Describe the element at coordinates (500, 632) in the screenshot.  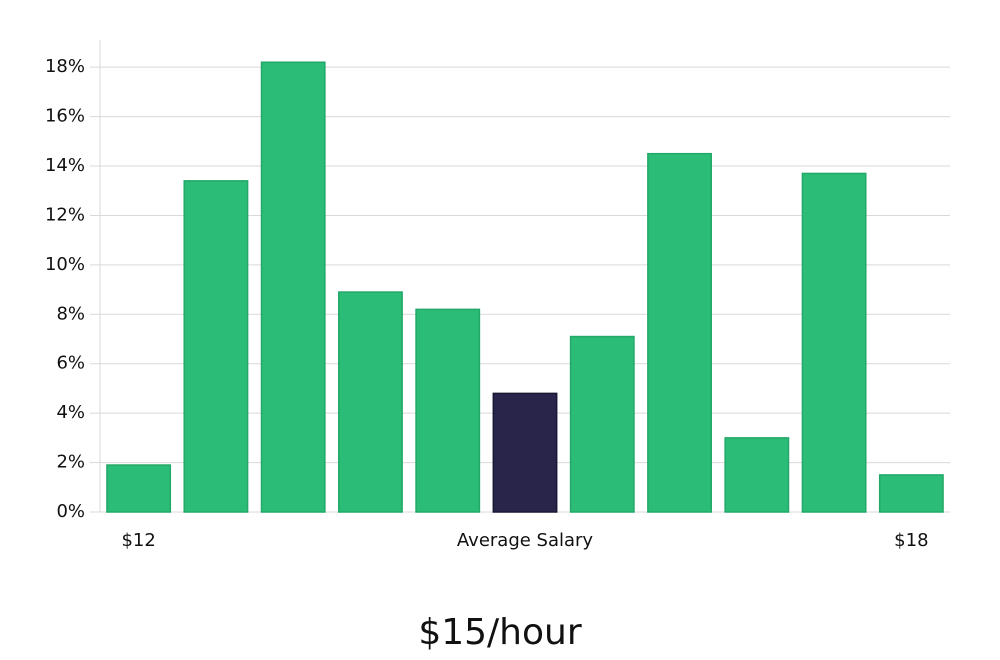
I see `annotation: $15/hour` at that location.